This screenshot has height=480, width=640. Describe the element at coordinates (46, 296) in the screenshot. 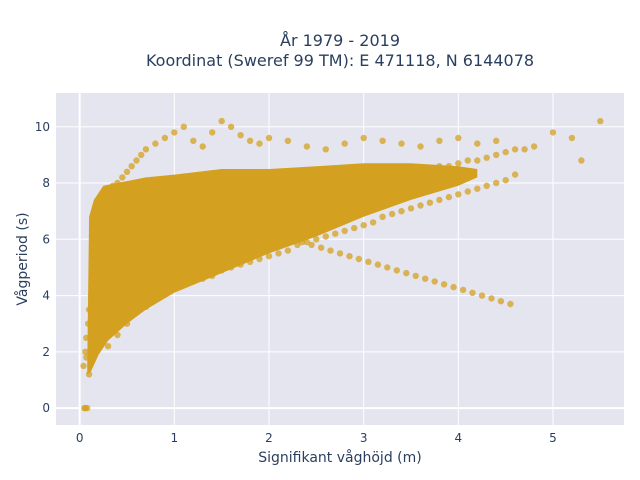

I see `y-tick-label: 4` at that location.